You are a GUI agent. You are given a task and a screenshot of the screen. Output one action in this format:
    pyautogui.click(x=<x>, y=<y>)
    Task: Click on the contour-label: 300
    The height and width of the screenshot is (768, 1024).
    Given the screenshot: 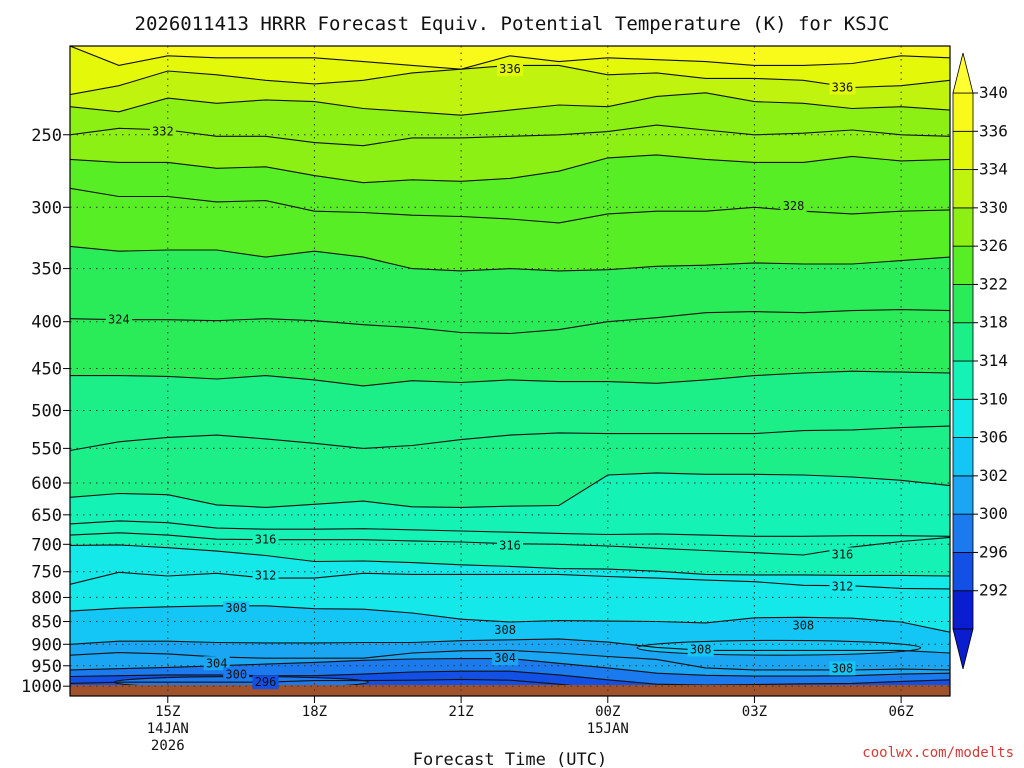 What is the action you would take?
    pyautogui.click(x=236, y=674)
    